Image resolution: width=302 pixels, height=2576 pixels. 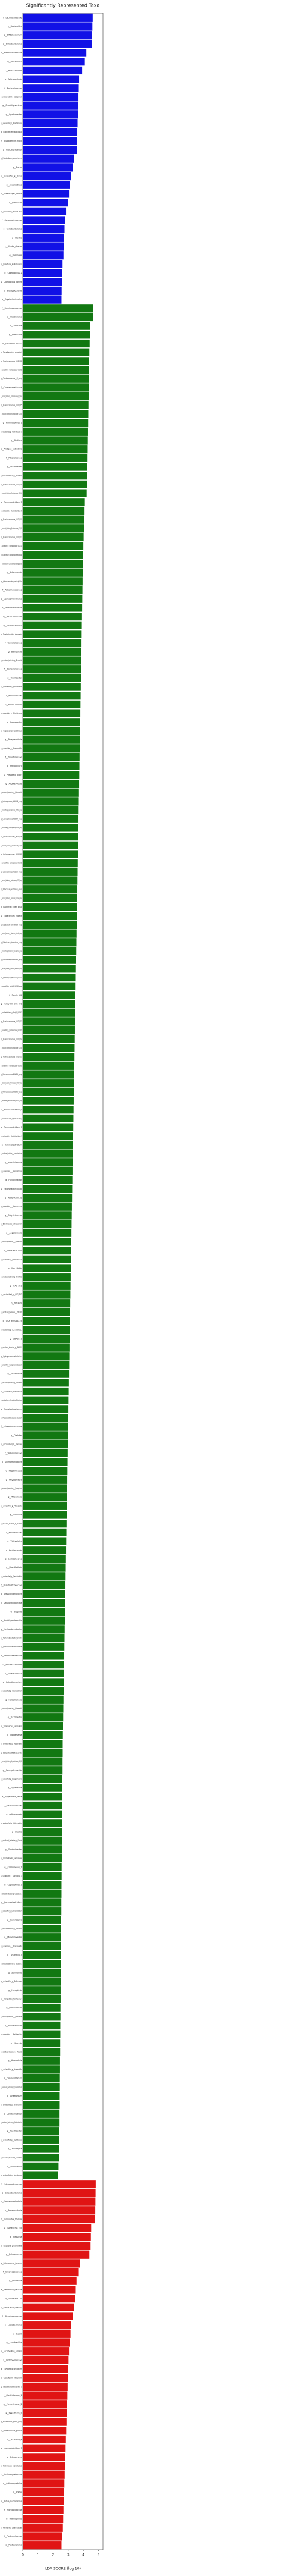 I want to click on y-tick-label: g__Lachnospira, so click(x=14, y=1920).